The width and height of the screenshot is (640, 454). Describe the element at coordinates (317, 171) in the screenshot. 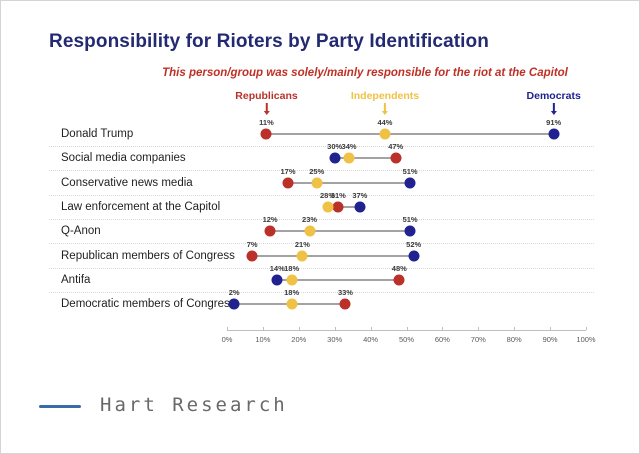

I see `value-label: 25%` at that location.